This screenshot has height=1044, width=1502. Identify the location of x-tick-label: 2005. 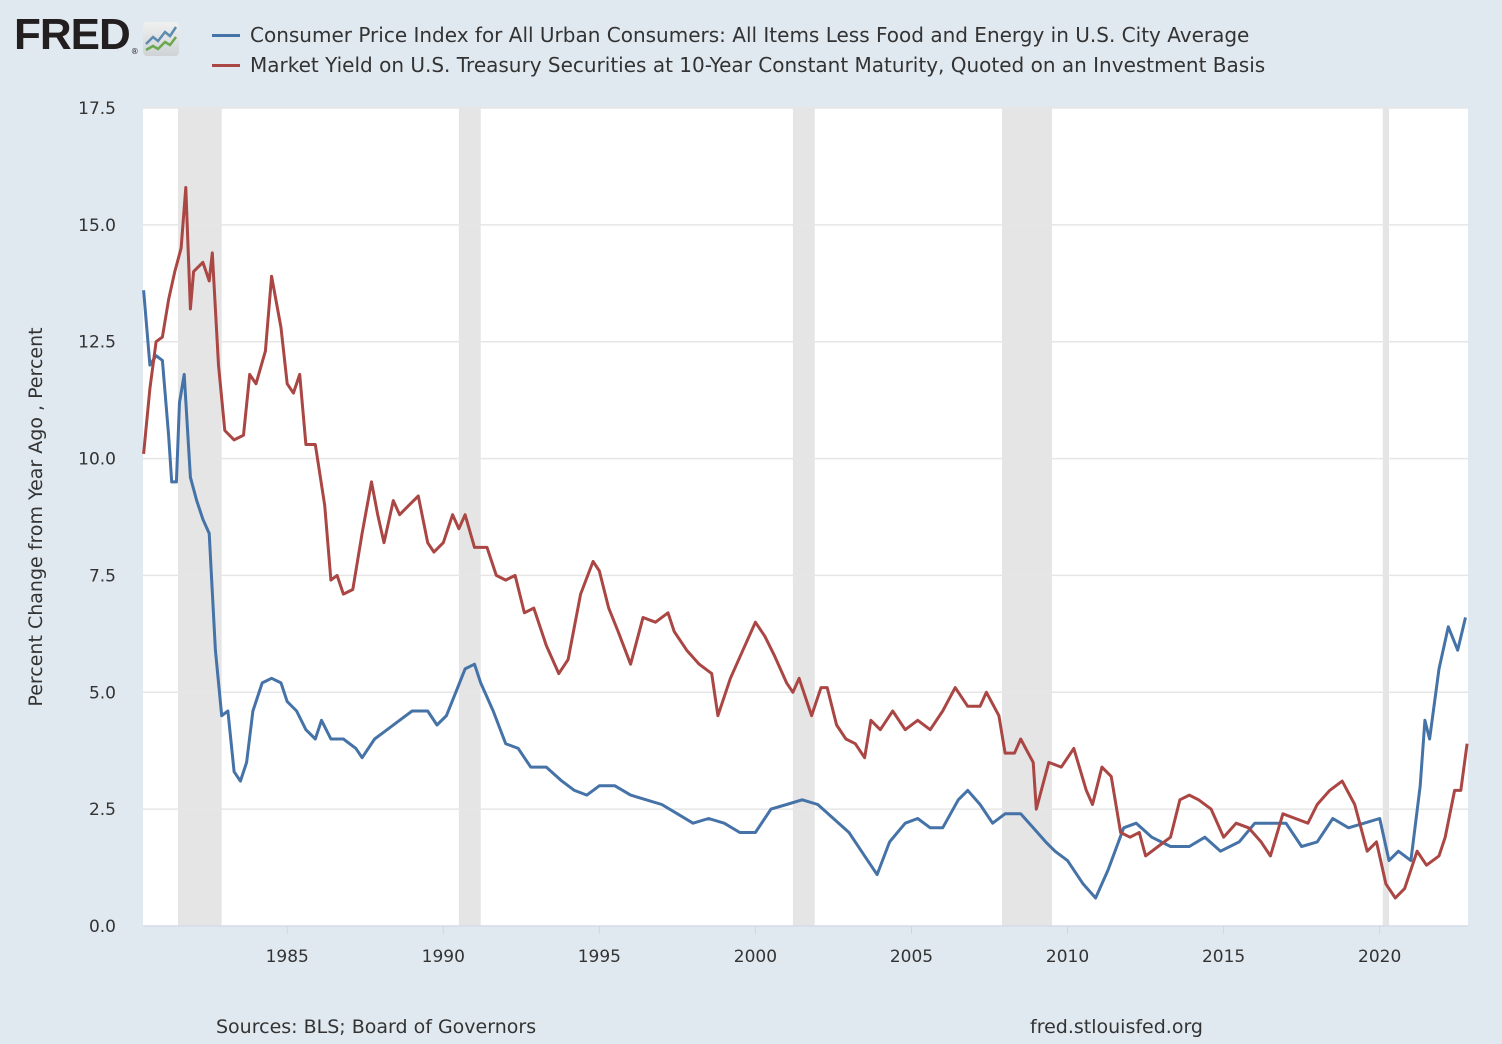
(911, 957).